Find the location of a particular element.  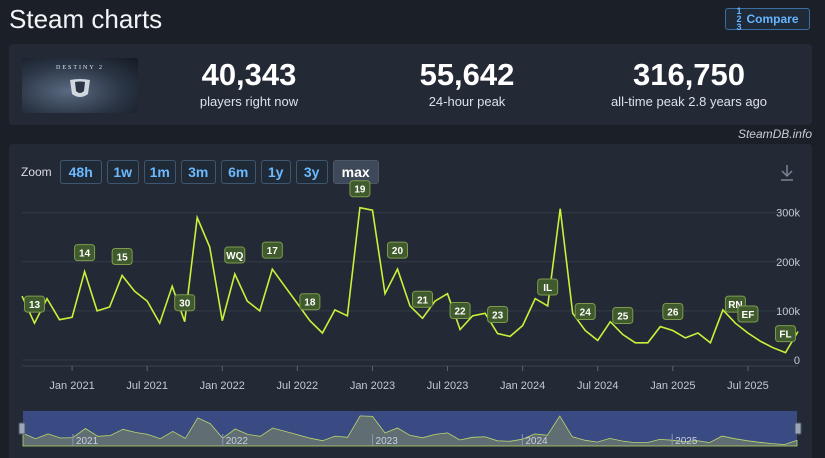

peak-24h-label: 24-hour peak is located at coordinates (467, 101).